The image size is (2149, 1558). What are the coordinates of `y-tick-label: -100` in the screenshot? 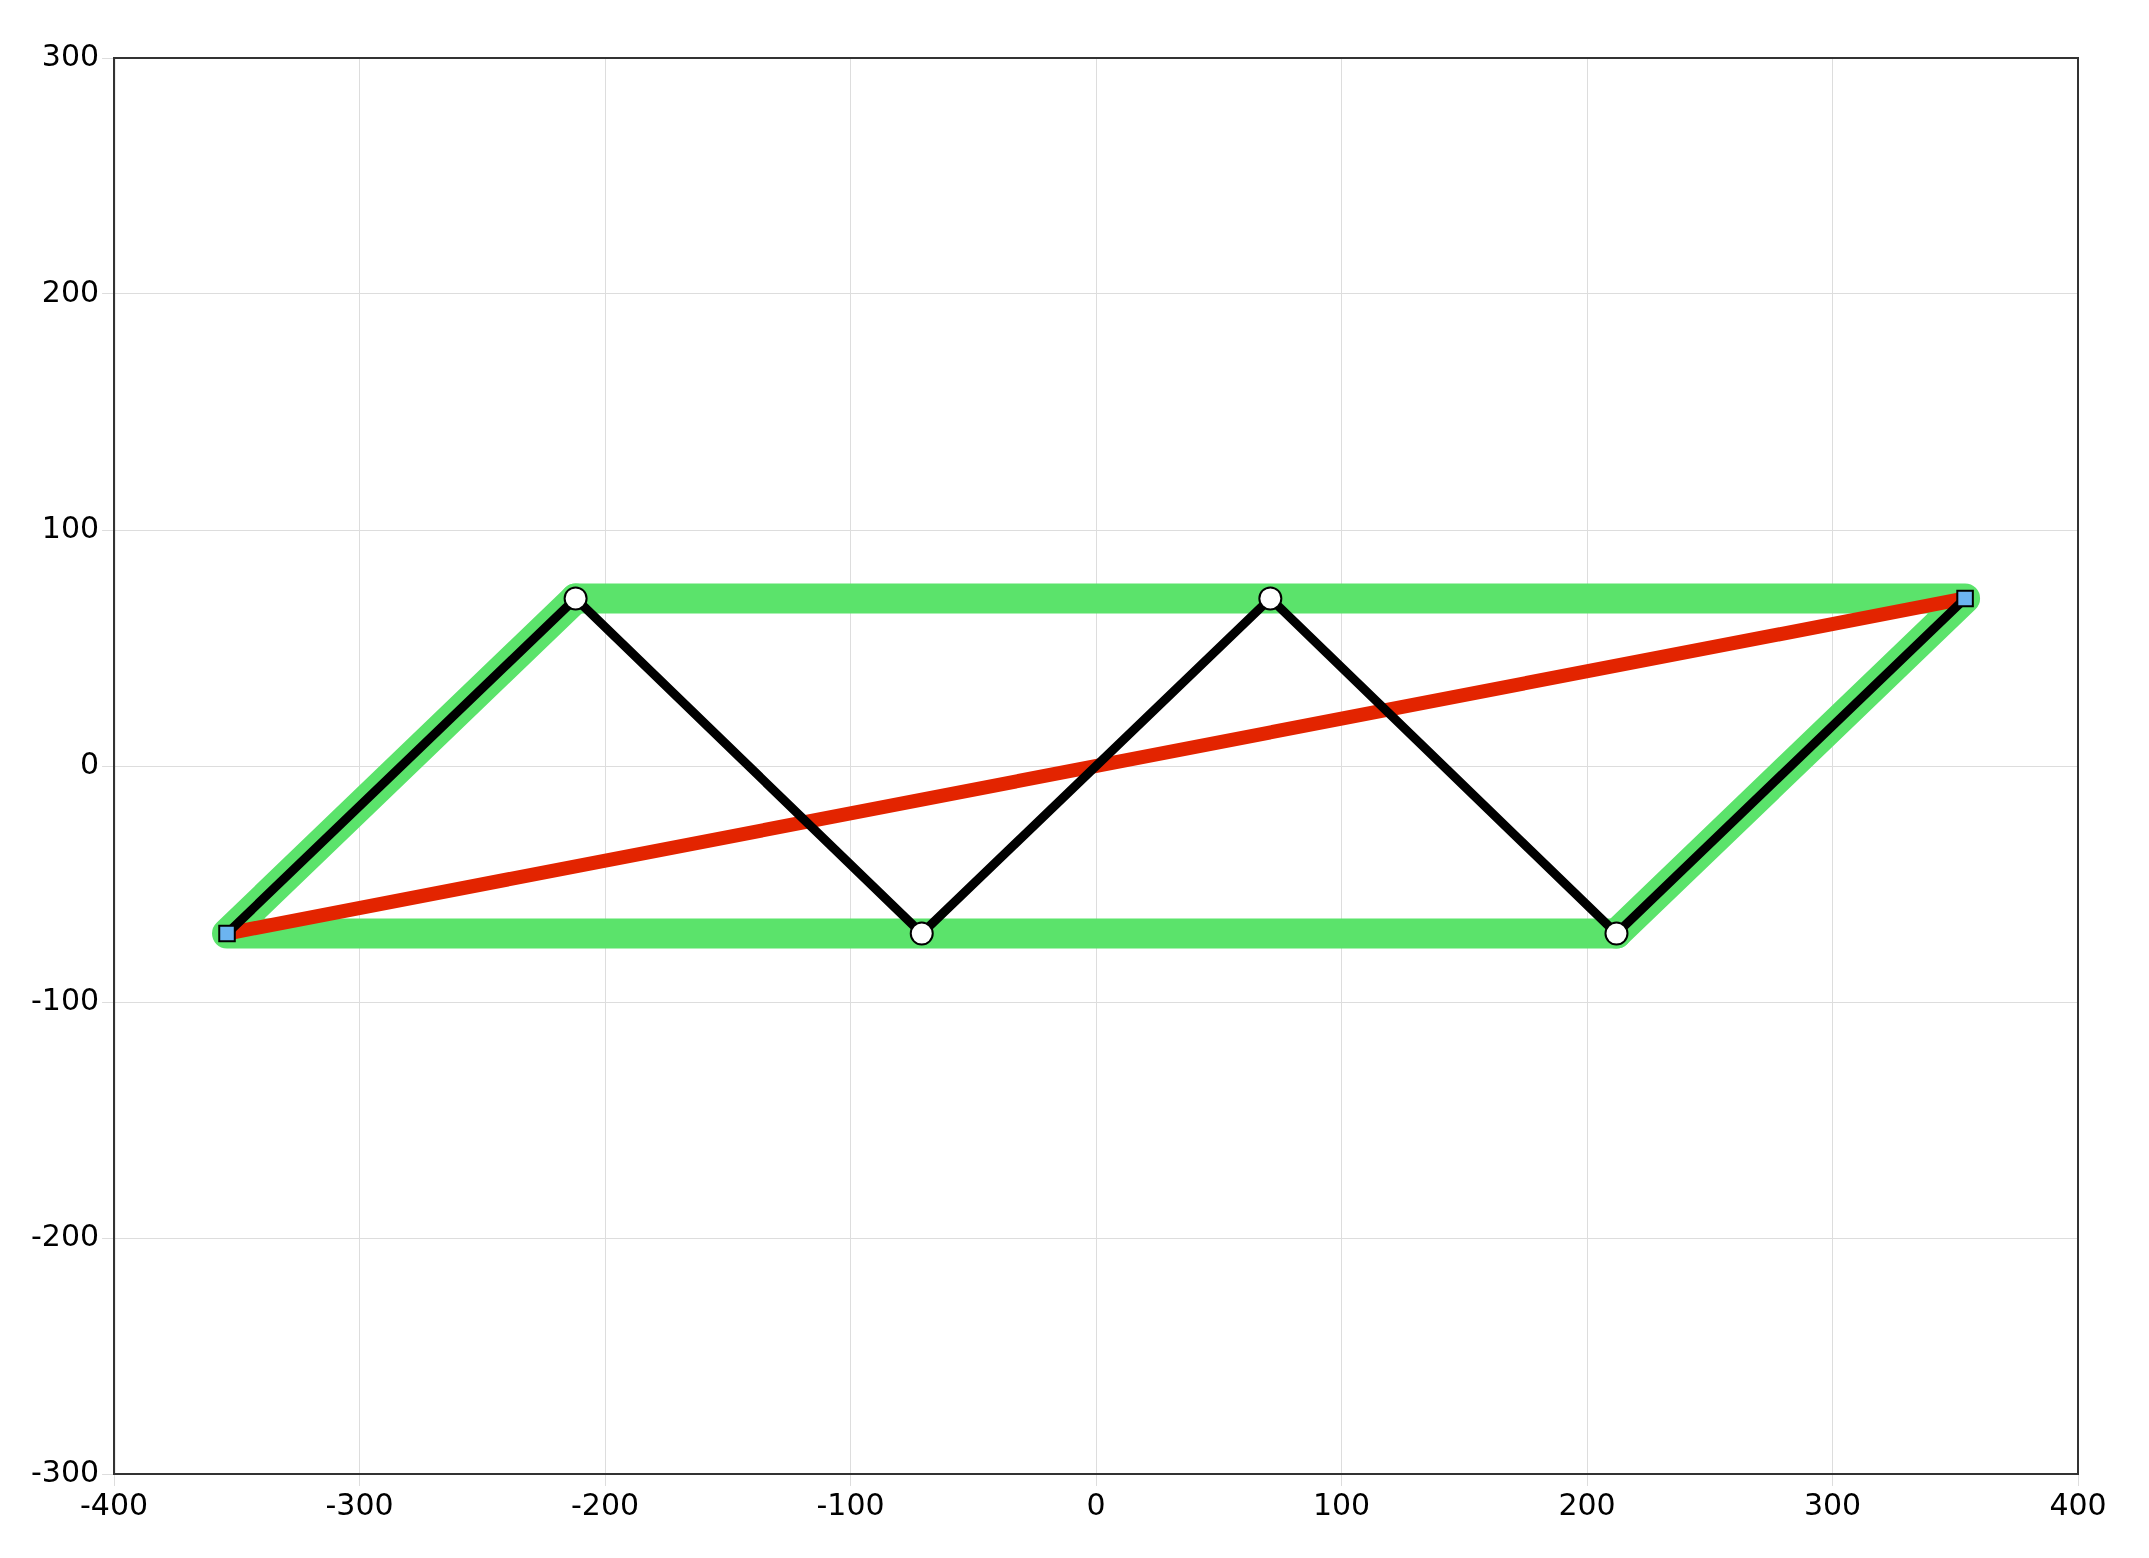 It's located at (65, 999).